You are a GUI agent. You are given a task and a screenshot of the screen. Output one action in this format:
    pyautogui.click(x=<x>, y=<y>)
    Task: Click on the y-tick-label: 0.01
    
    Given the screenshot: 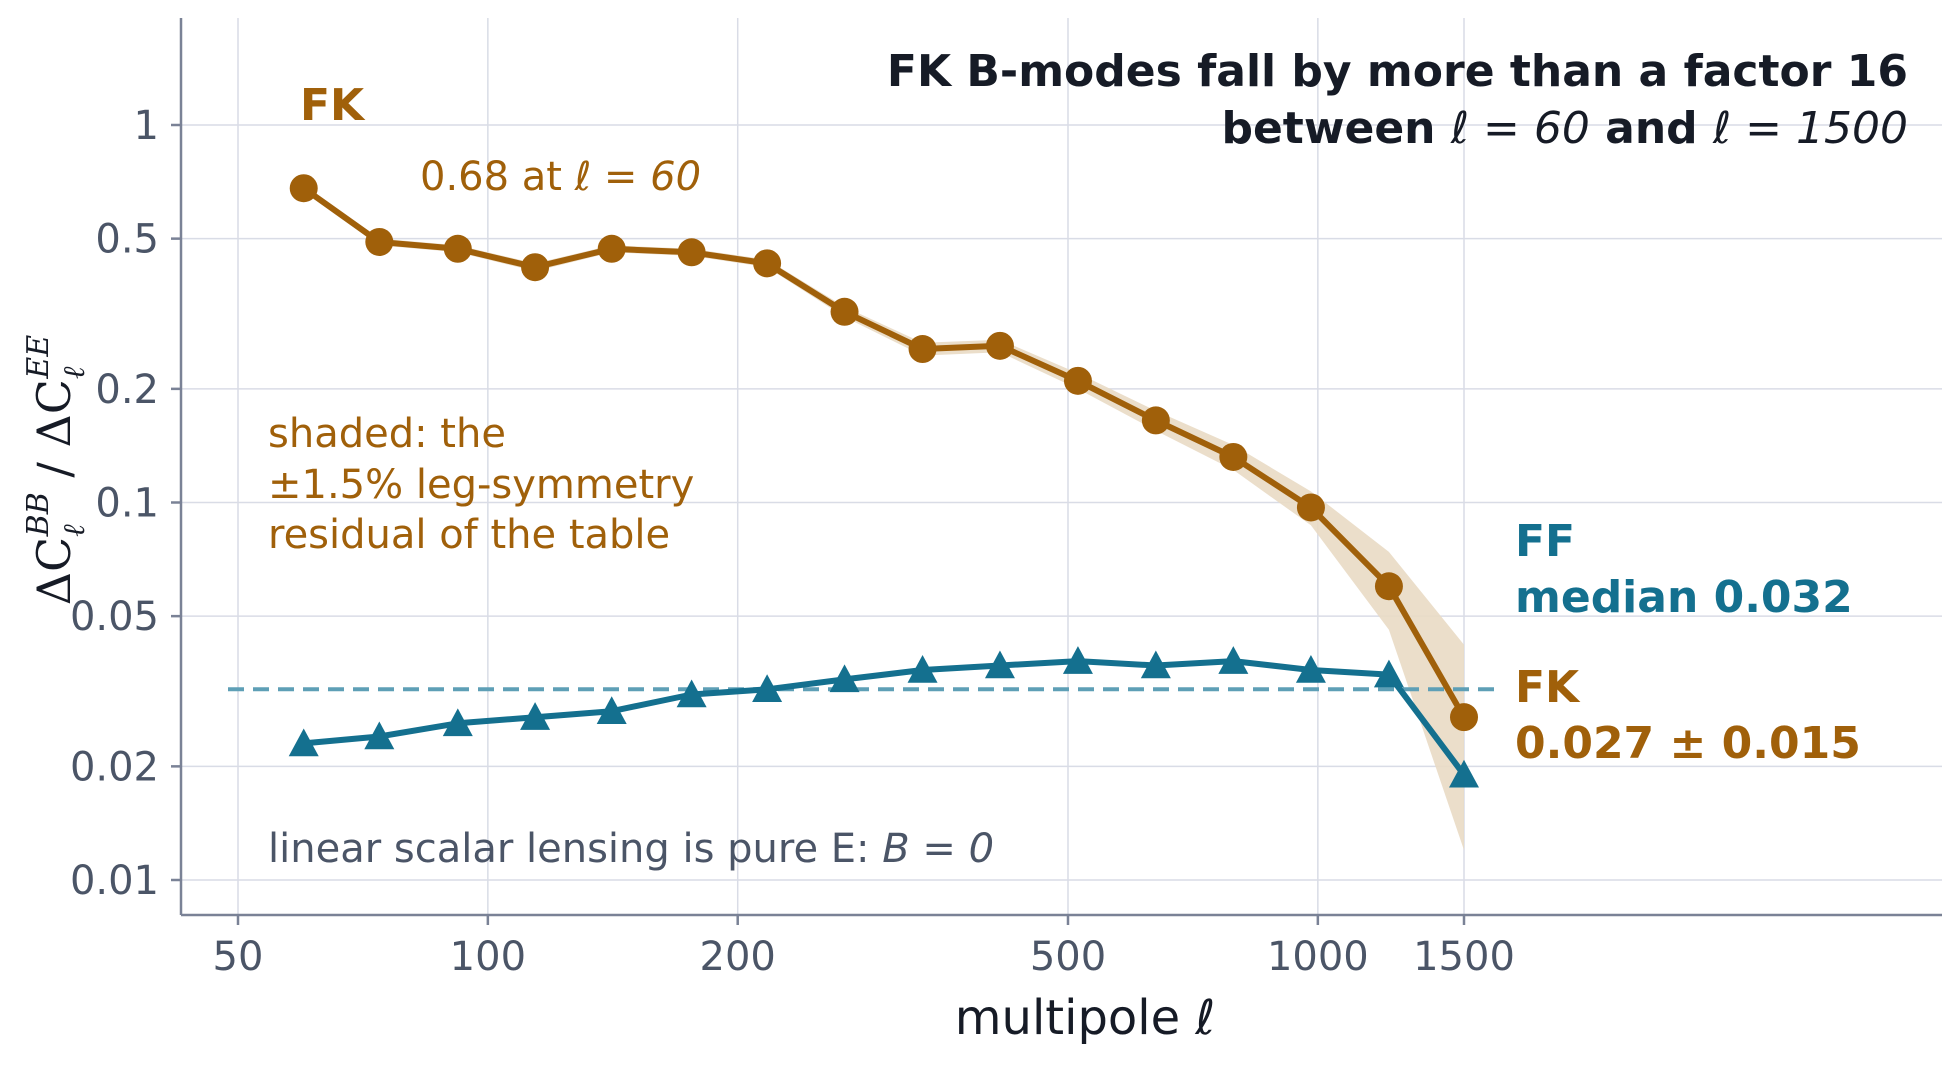 What is the action you would take?
    pyautogui.click(x=114, y=881)
    